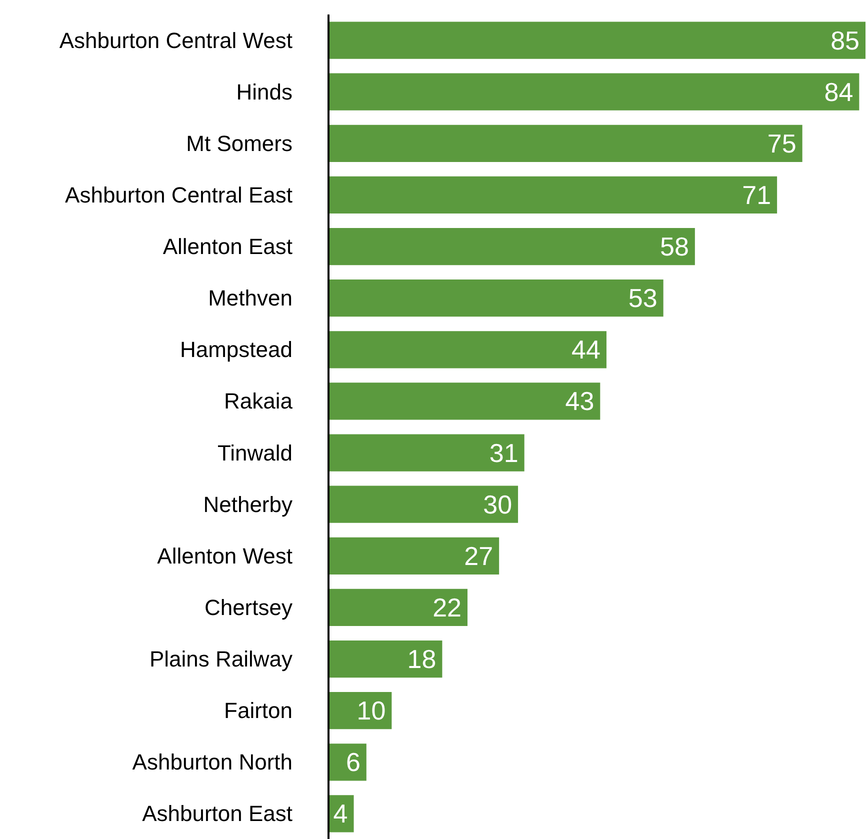  I want to click on data-label: 53, so click(643, 298).